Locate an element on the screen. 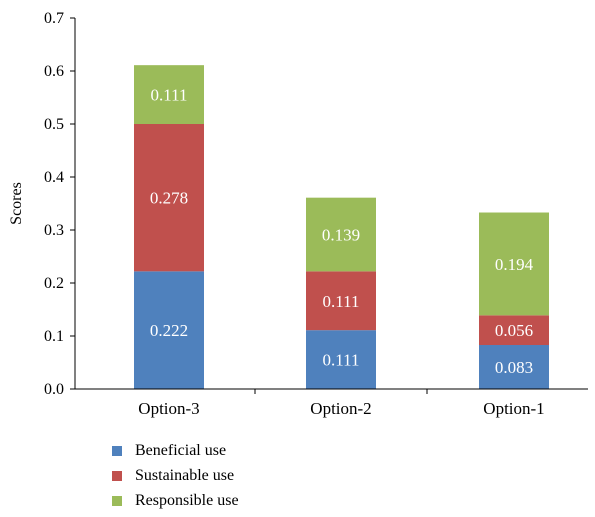  segment-value-label: 0.222 is located at coordinates (169, 330).